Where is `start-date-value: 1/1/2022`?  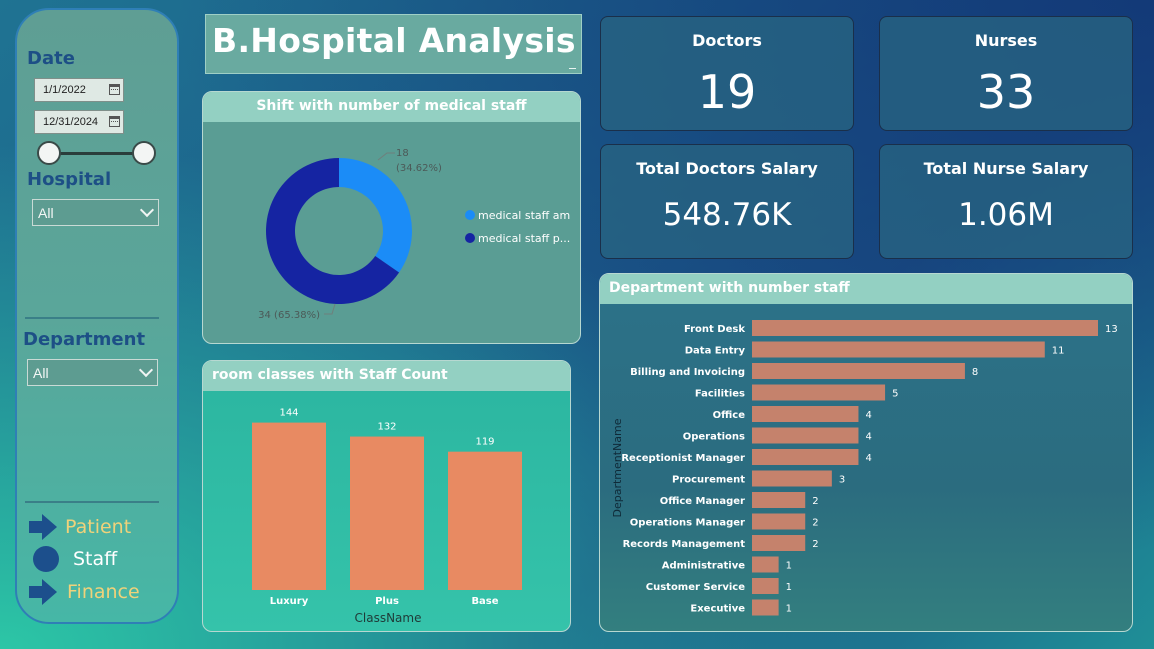 start-date-value: 1/1/2022 is located at coordinates (64, 90).